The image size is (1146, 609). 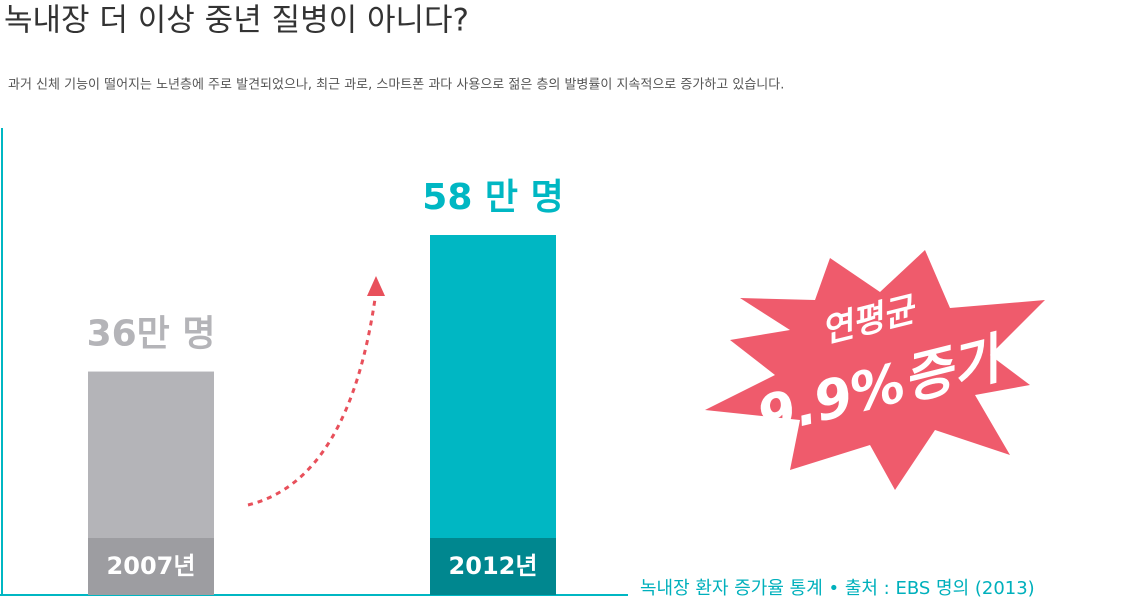 What do you see at coordinates (151, 334) in the screenshot?
I see `value-label: 36만 명` at bounding box center [151, 334].